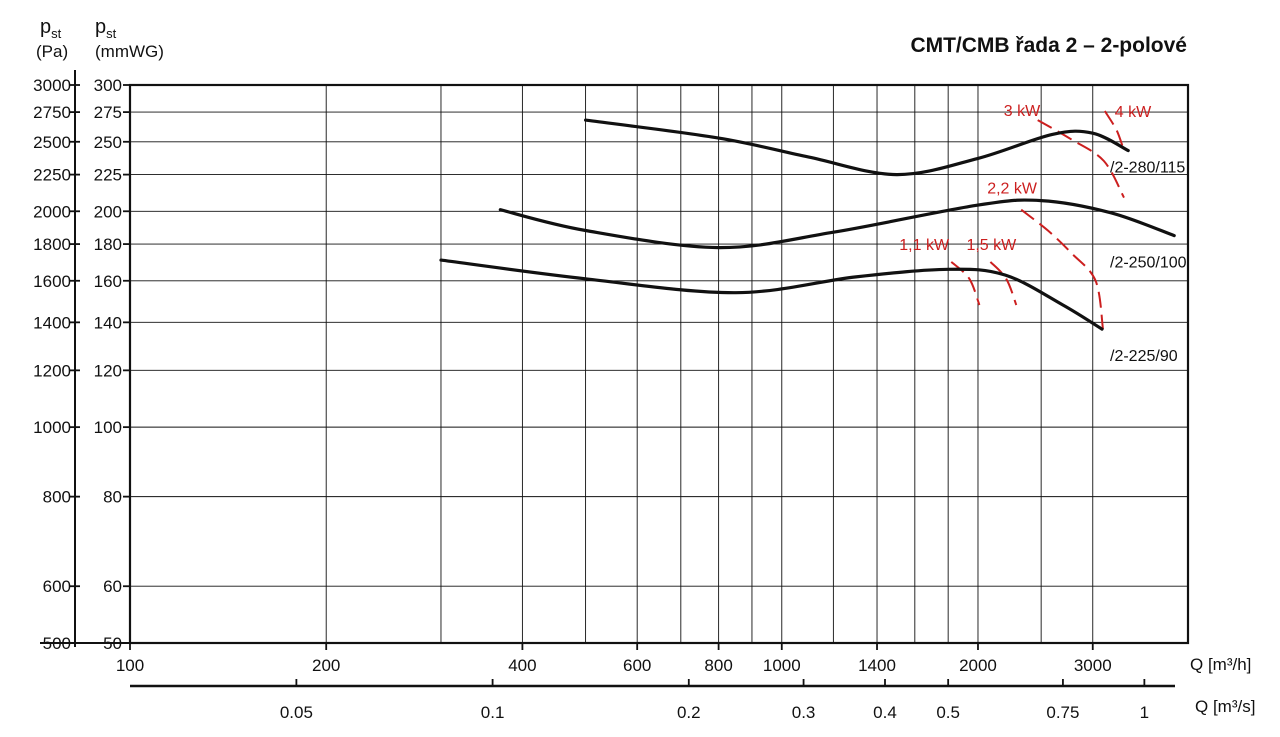 This screenshot has height=737, width=1280. I want to click on y-tick-label-pa: 1400, so click(52, 322).